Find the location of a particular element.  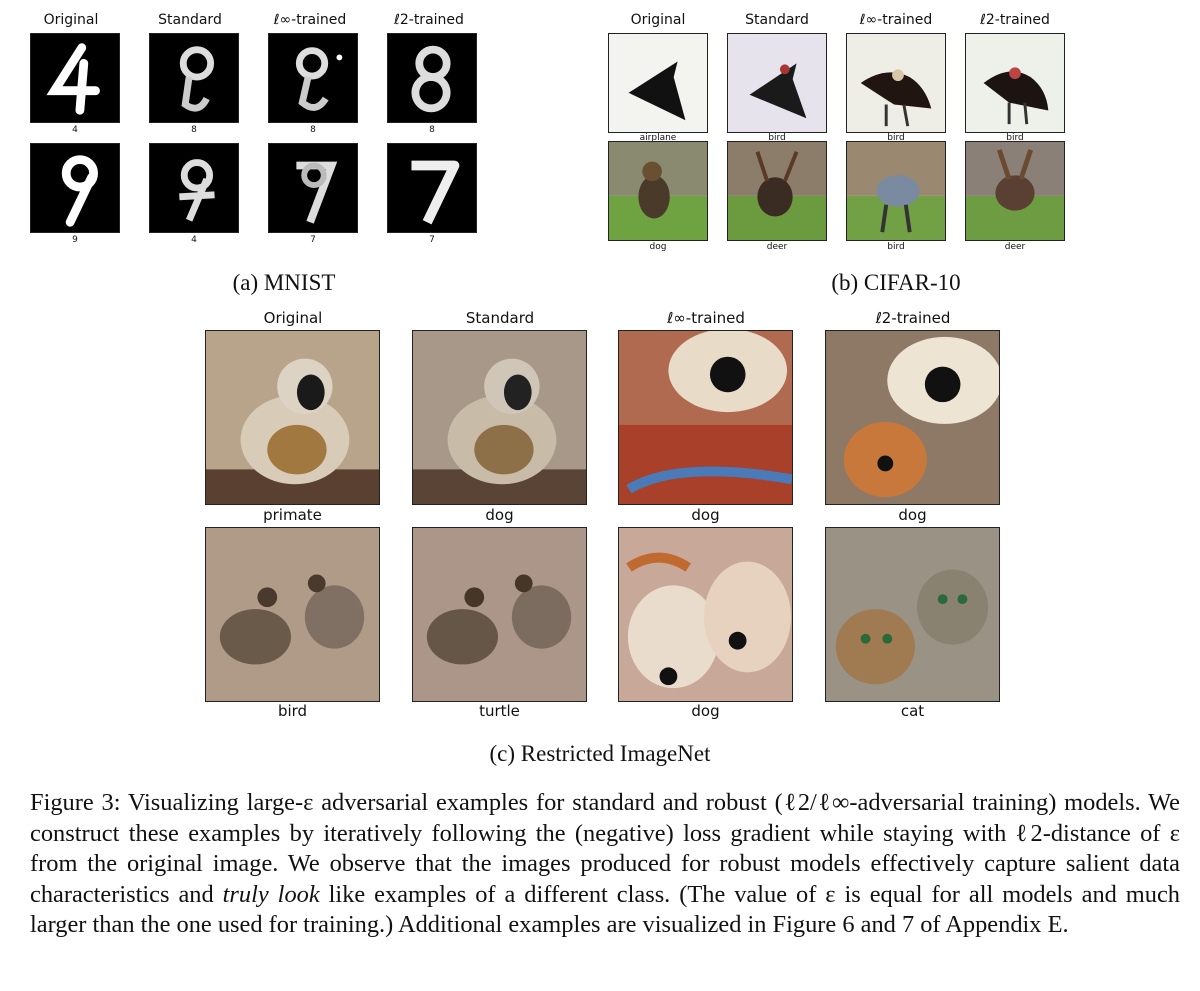

imagenet-prediction: turtle is located at coordinates (499, 711).